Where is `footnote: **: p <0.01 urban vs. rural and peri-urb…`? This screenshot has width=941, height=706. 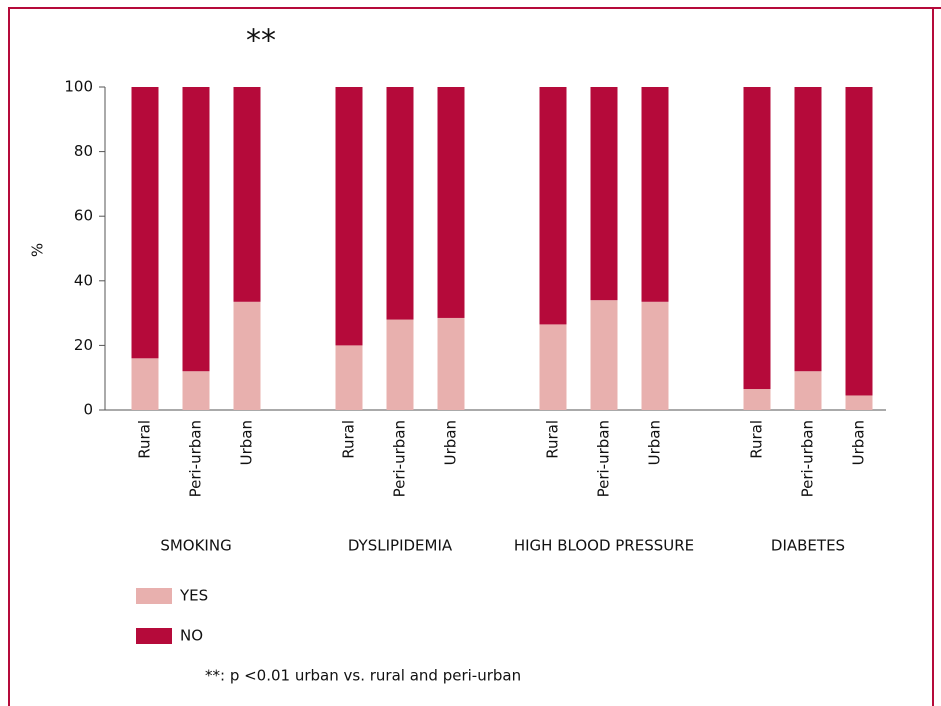
footnote: **: p <0.01 urban vs. rural and peri-urb… is located at coordinates (363, 676).